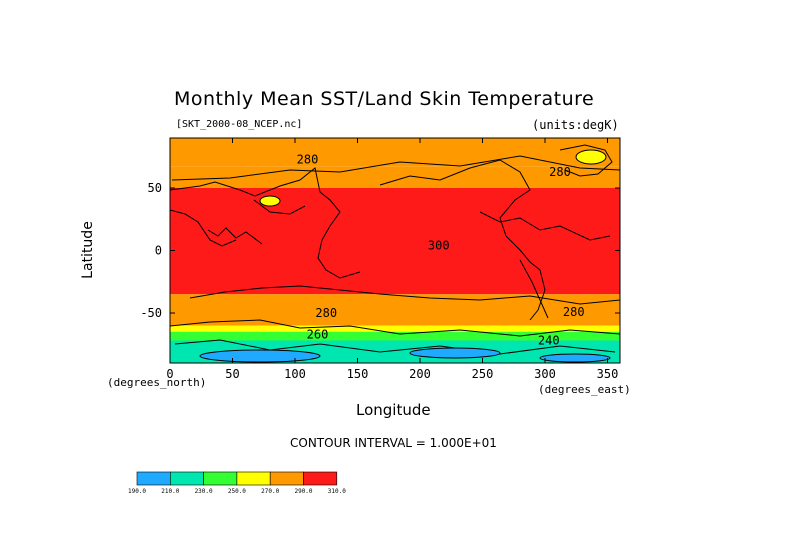 The image size is (789, 558). Describe the element at coordinates (169, 374) in the screenshot. I see `x-tick-label-0: 0` at that location.